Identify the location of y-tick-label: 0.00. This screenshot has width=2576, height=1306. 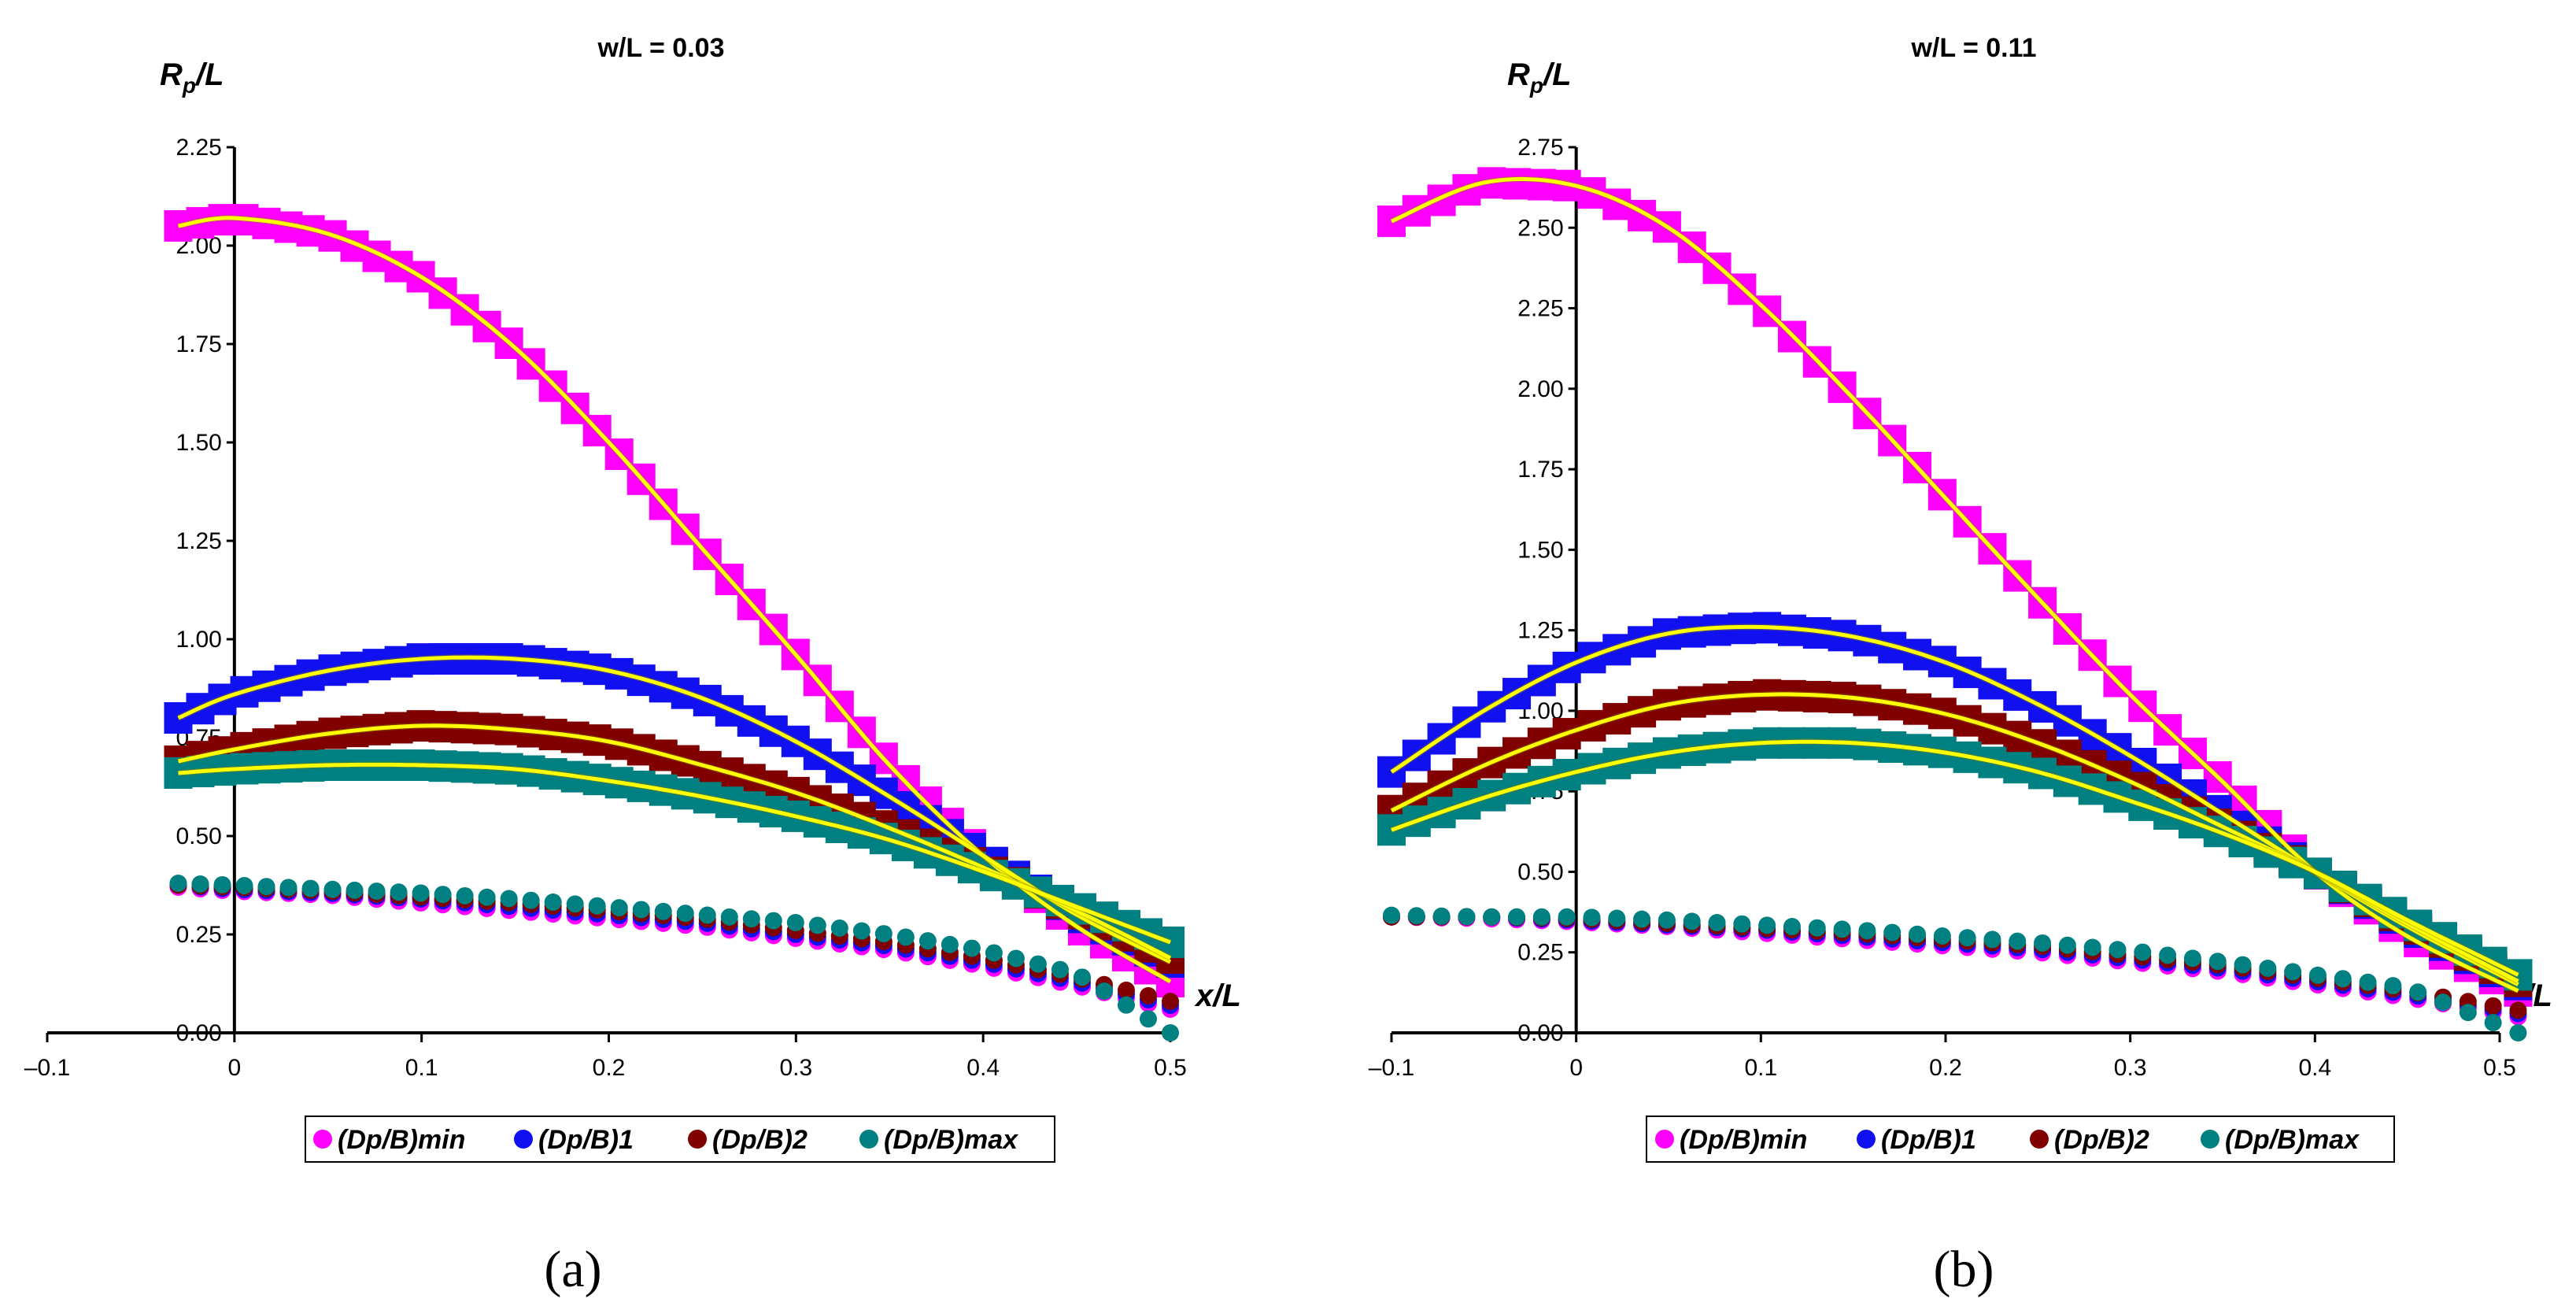
(198, 1033).